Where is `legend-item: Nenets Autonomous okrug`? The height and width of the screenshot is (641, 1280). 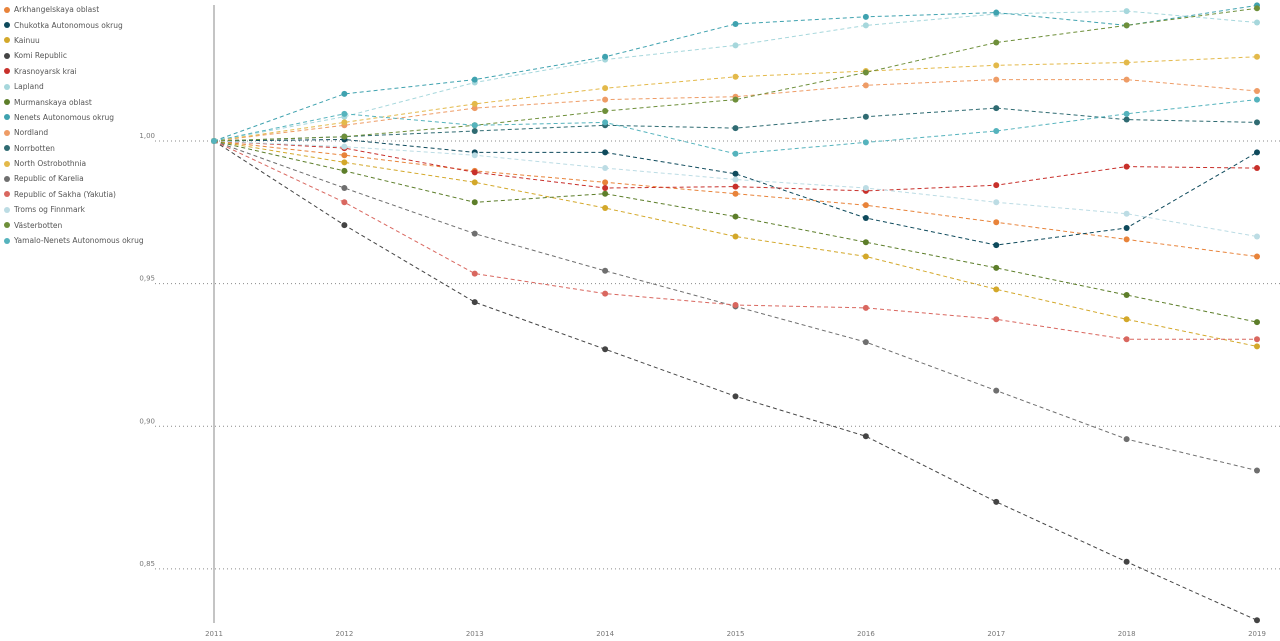
legend-item: Nenets Autonomous okrug is located at coordinates (74, 117).